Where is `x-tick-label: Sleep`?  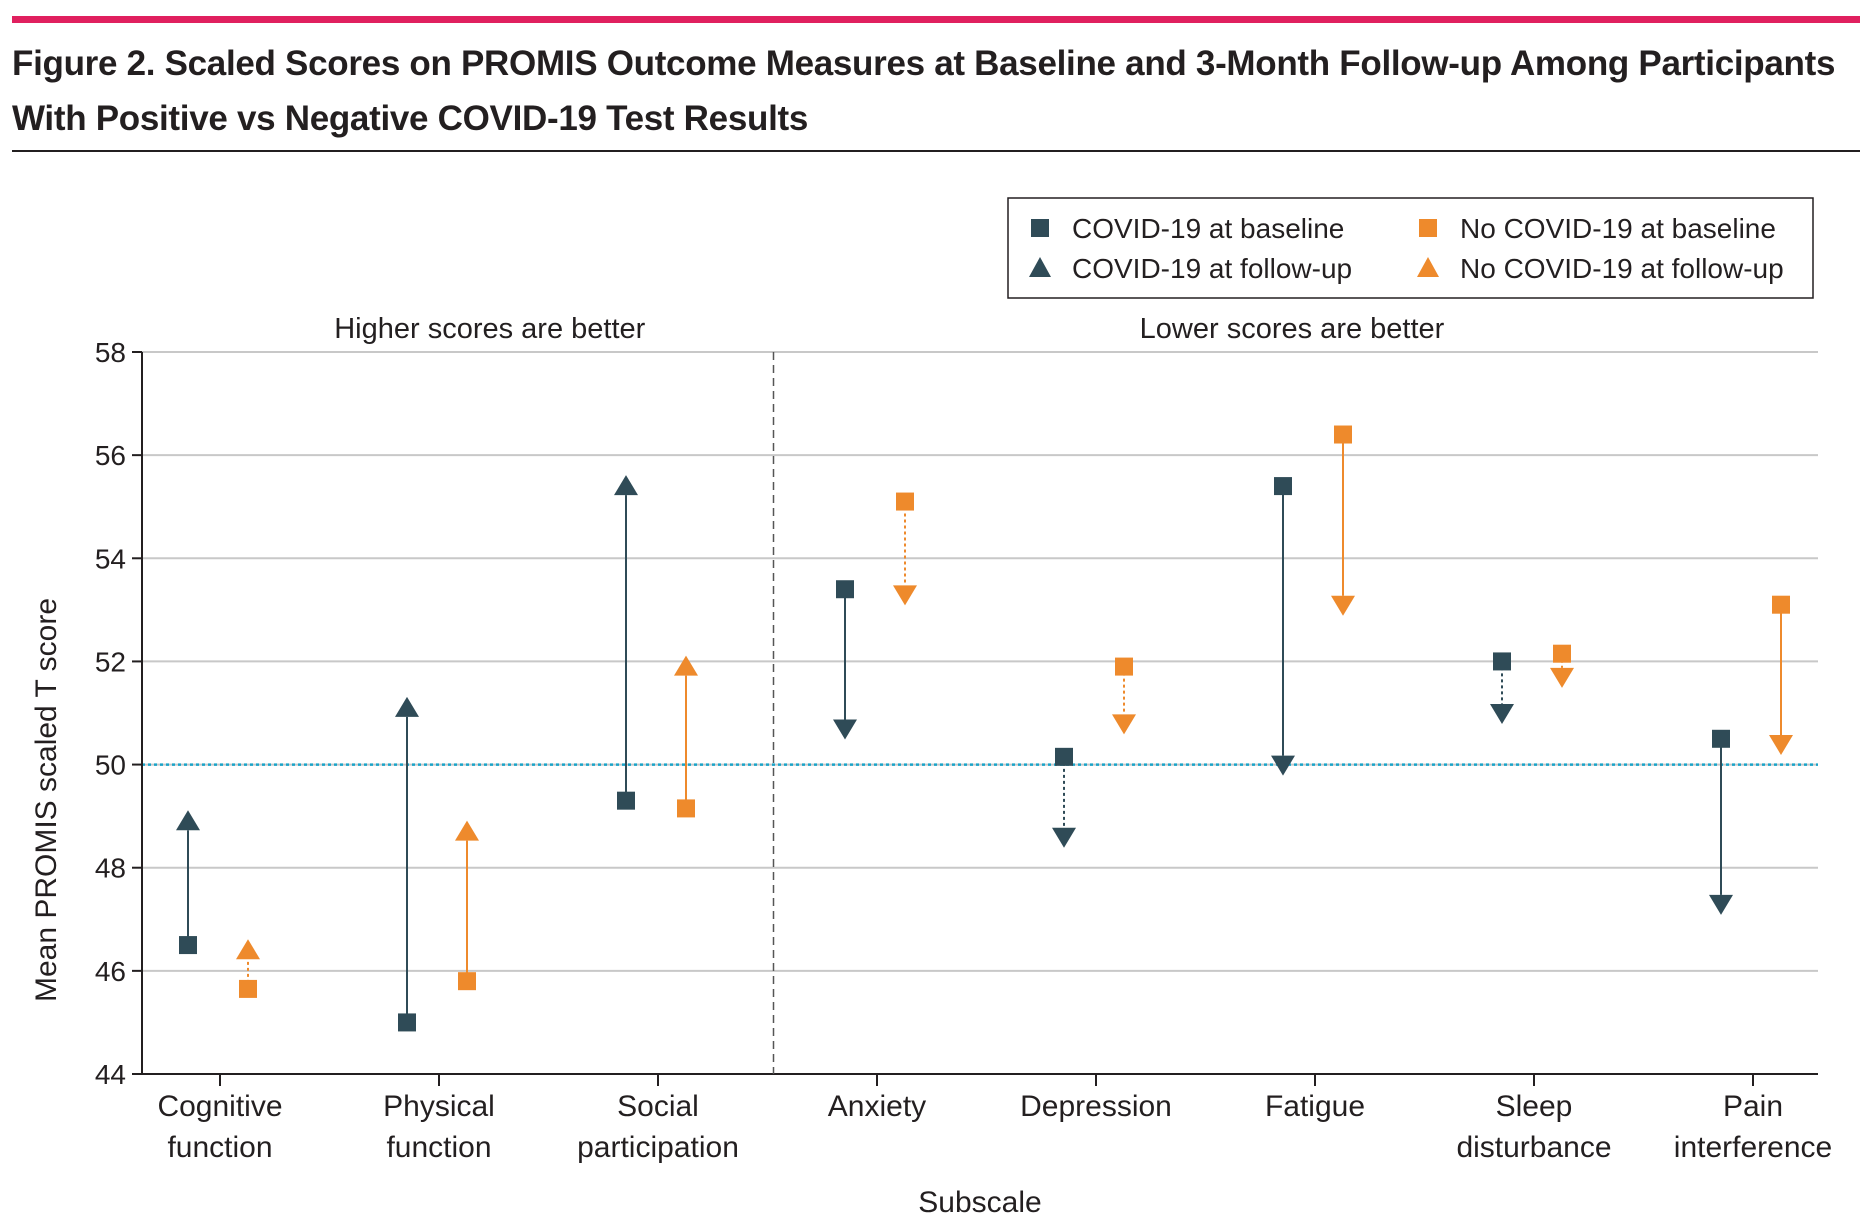
x-tick-label: Sleep is located at coordinates (1534, 1106).